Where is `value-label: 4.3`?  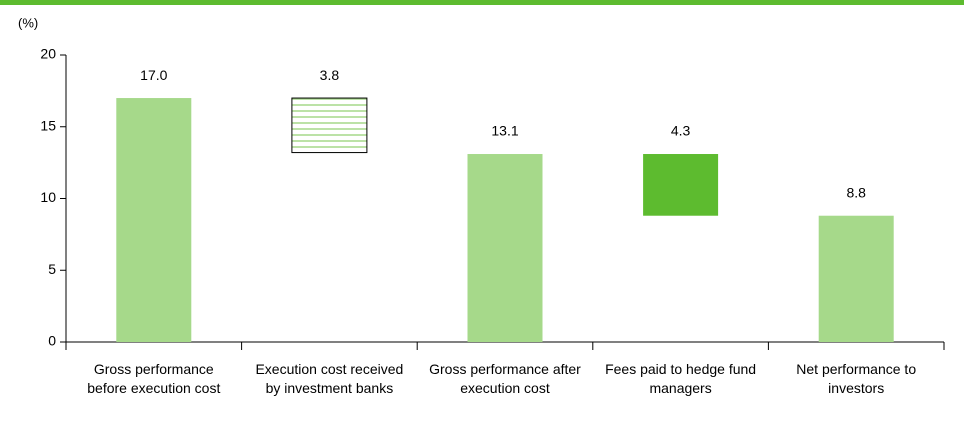
value-label: 4.3 is located at coordinates (681, 131).